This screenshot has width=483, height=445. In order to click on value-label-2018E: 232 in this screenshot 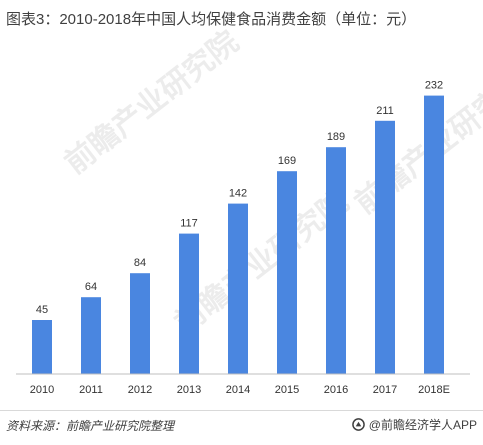, I will do `click(434, 86)`.